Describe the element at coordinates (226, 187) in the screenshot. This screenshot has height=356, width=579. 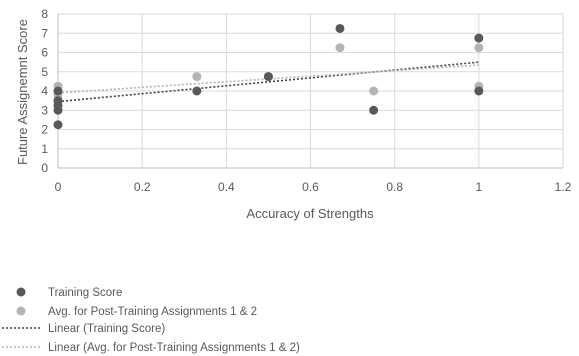
I see `x-tick-label: 0.4` at that location.